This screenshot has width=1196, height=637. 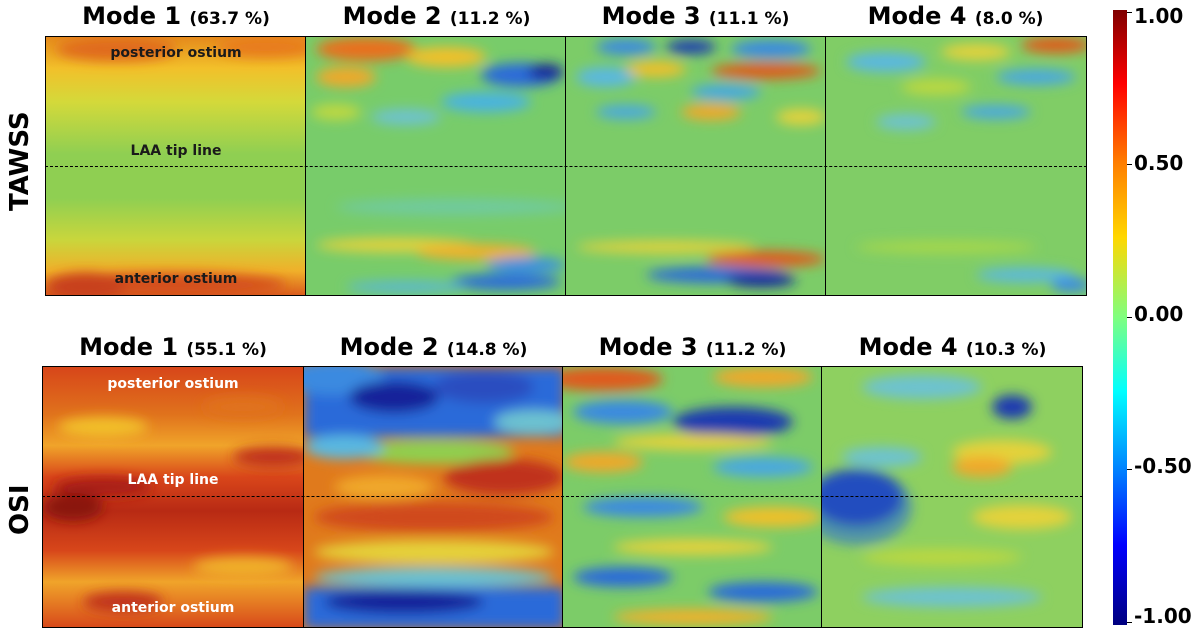 What do you see at coordinates (176, 53) in the screenshot?
I see `annotation-posterior-ostium-tawss: posterior ostium` at bounding box center [176, 53].